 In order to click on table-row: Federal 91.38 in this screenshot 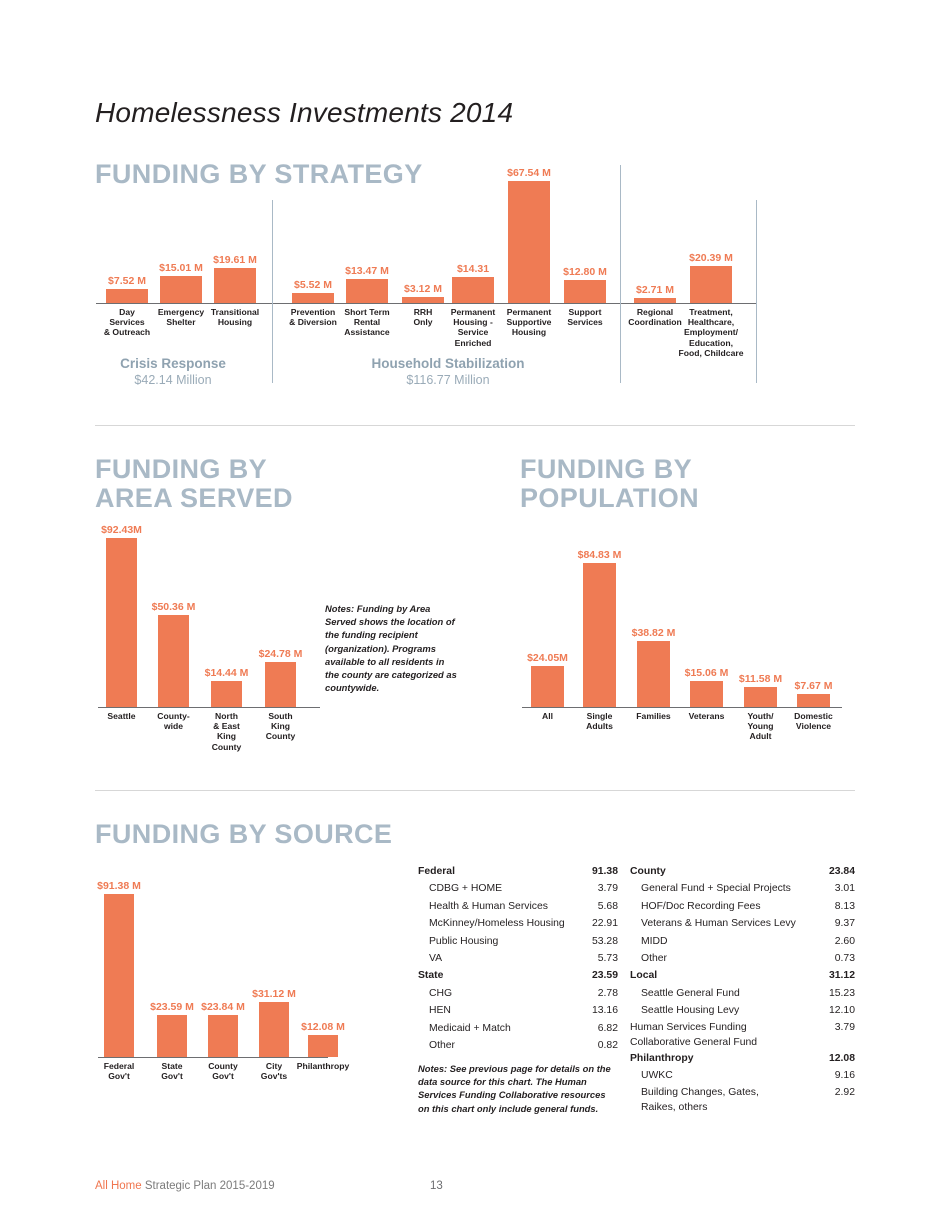, I will do `click(518, 871)`.